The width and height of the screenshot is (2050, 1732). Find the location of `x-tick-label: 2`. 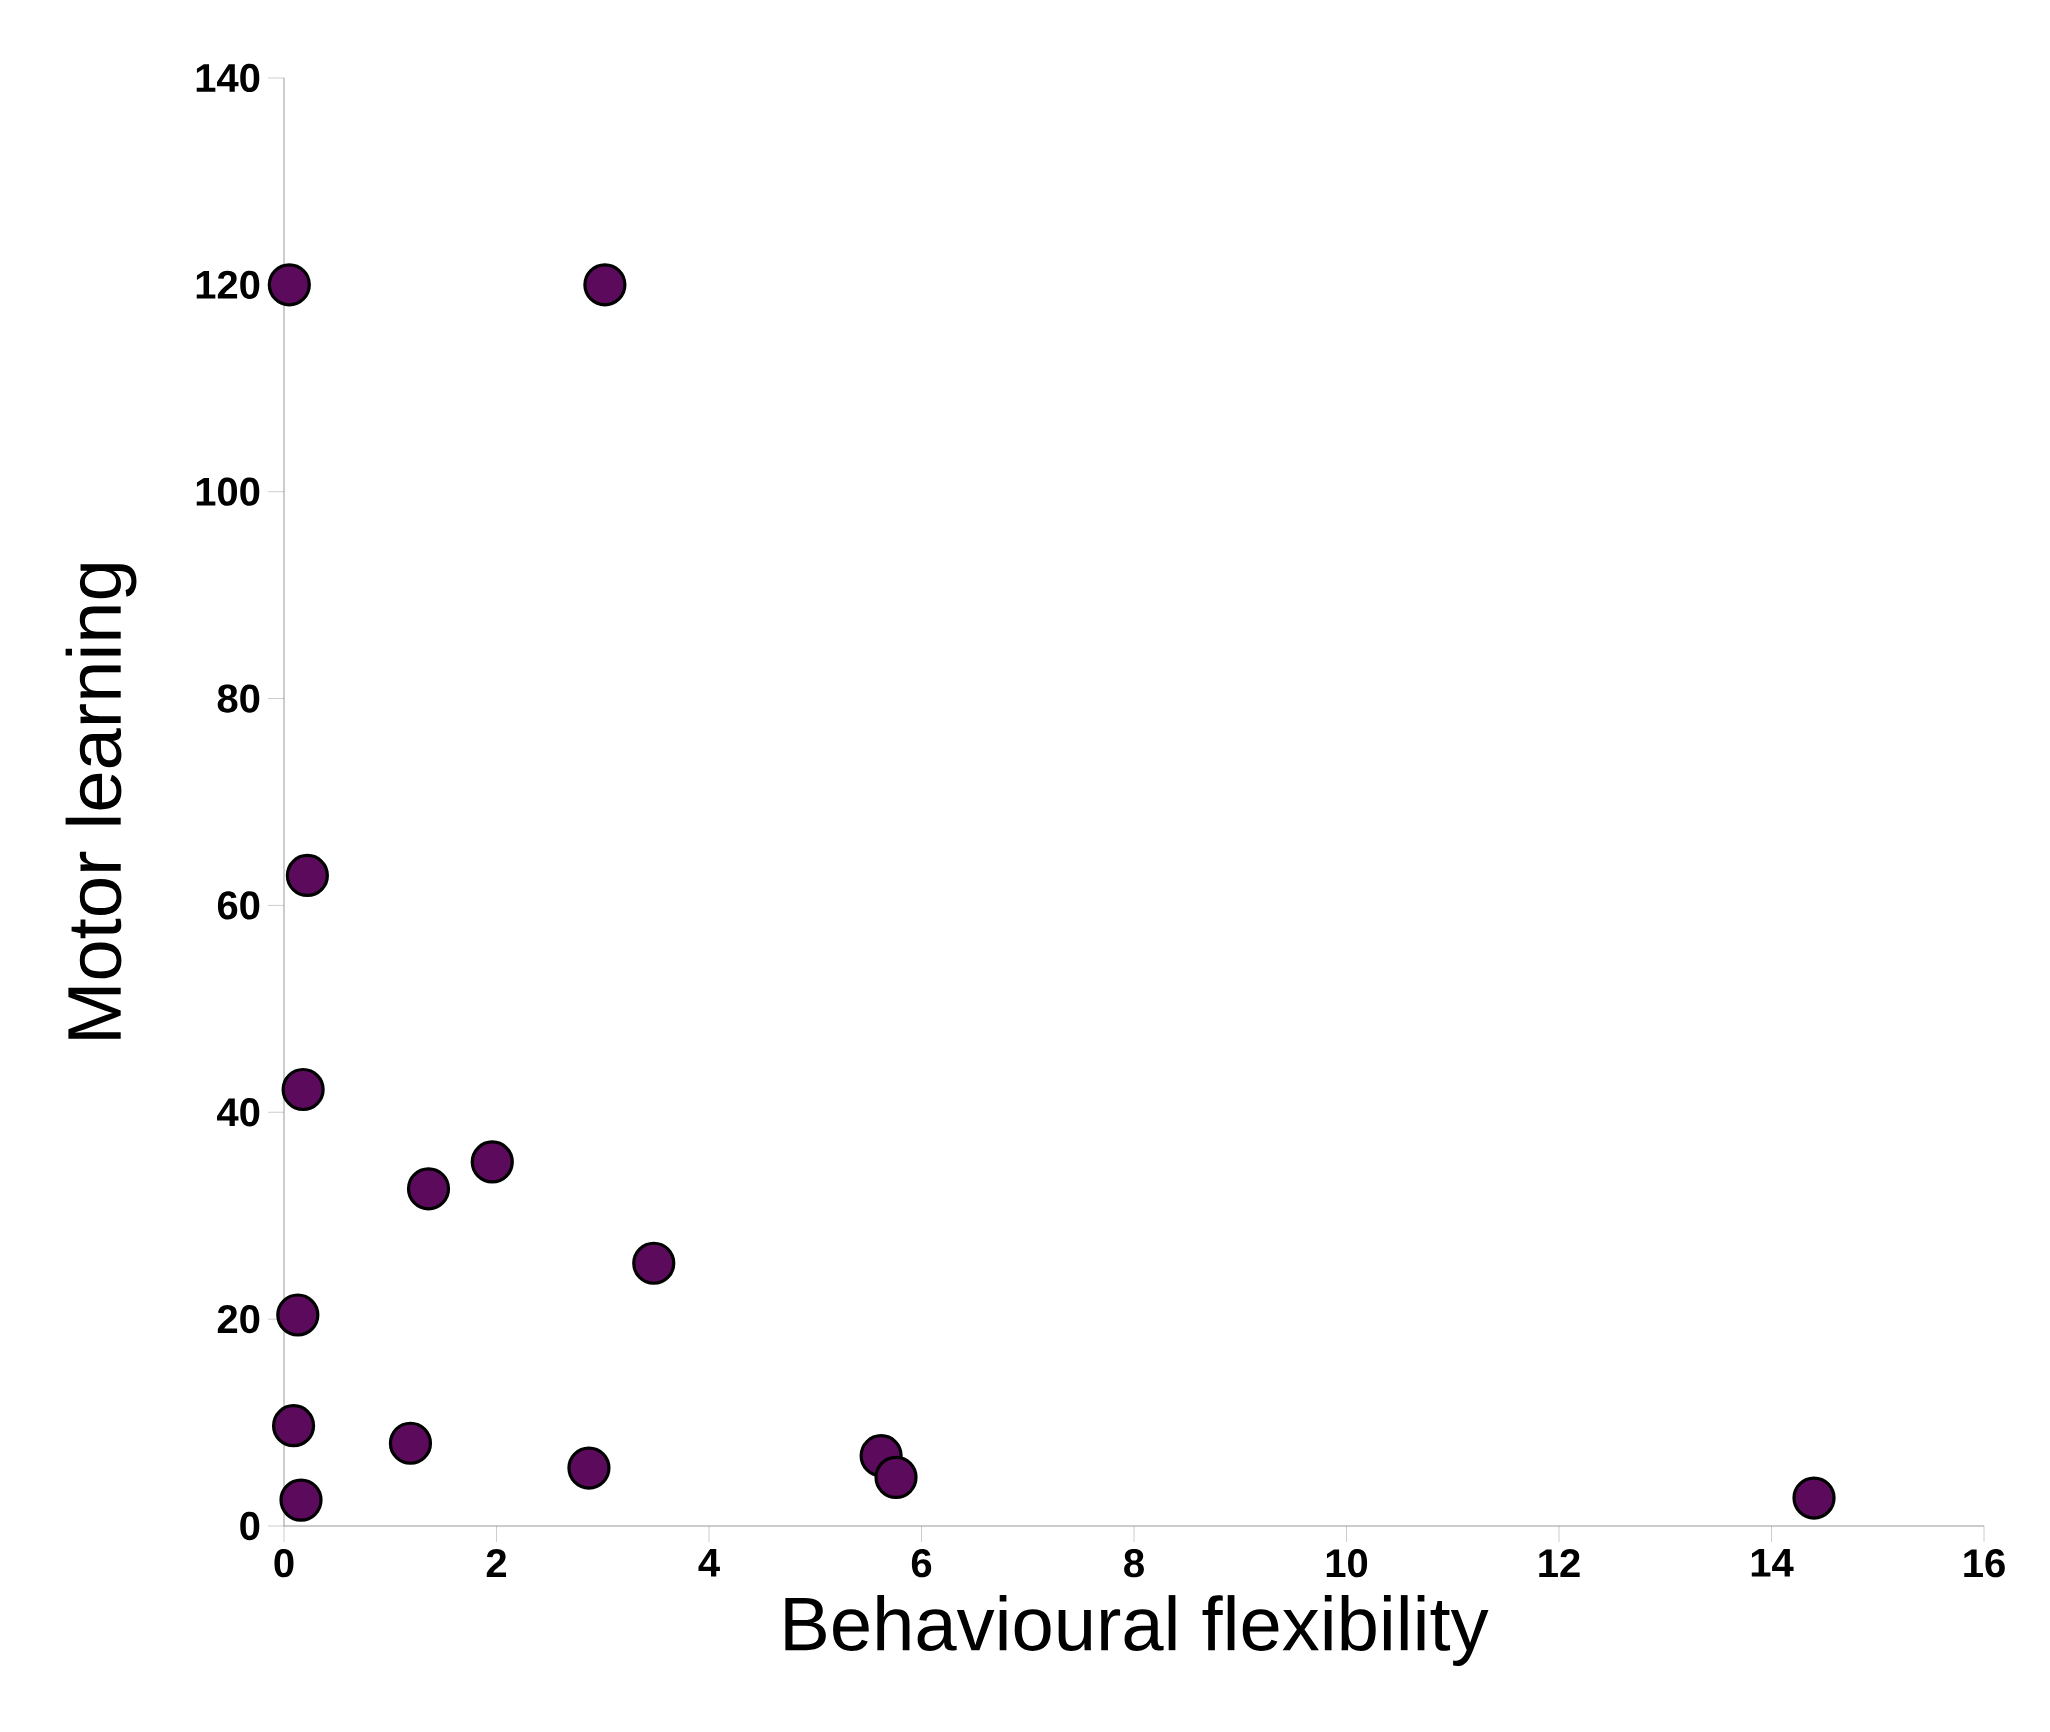

x-tick-label: 2 is located at coordinates (496, 1563).